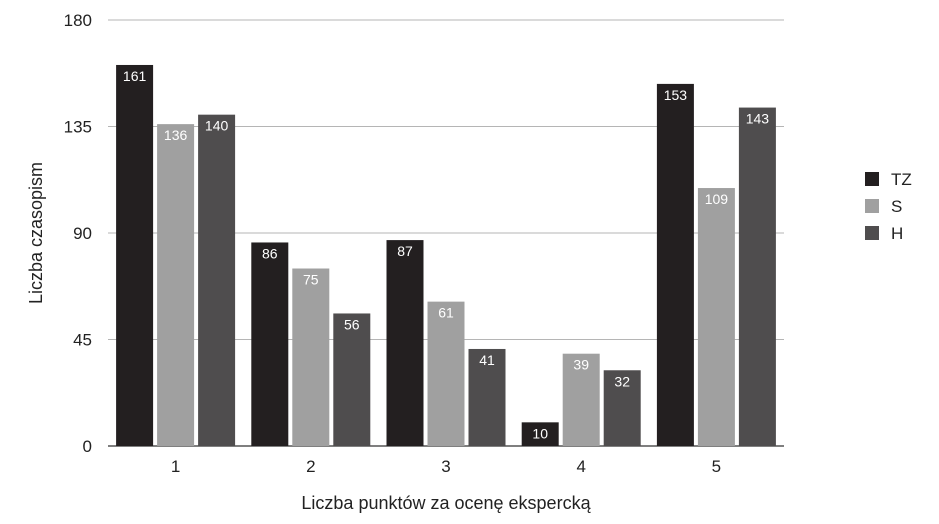 The width and height of the screenshot is (939, 524). What do you see at coordinates (758, 119) in the screenshot?
I see `data-label: 143` at bounding box center [758, 119].